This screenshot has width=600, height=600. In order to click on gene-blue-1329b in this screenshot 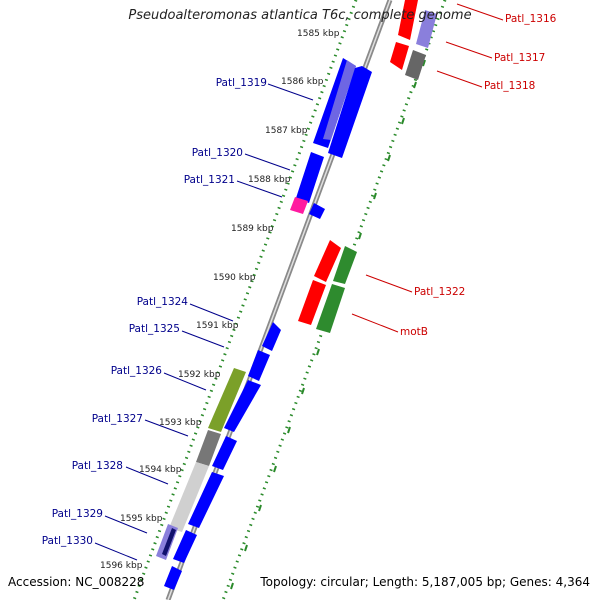, I will do `click(185, 546)`.